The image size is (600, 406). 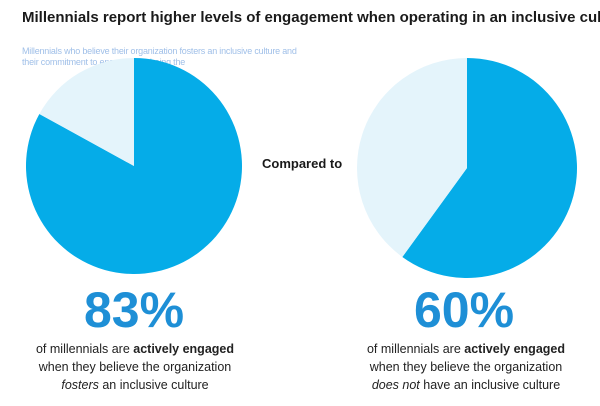 I want to click on desc-left-bold: actively engaged, so click(x=183, y=349).